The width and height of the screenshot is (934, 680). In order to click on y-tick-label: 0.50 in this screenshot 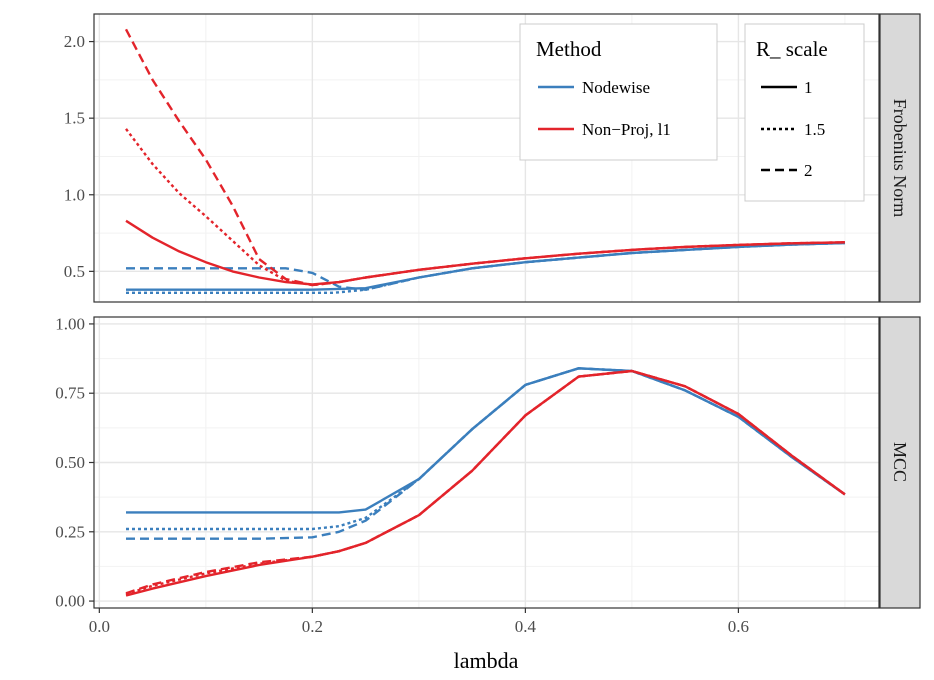, I will do `click(70, 462)`.